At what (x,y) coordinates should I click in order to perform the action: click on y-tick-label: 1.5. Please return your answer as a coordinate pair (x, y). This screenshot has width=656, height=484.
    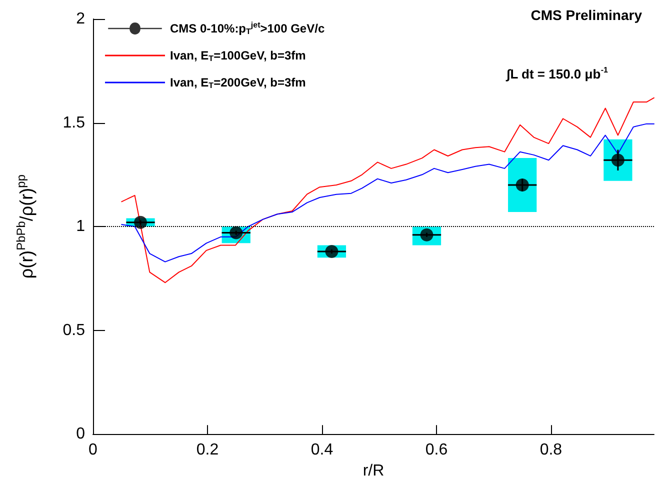
    Looking at the image, I should click on (74, 123).